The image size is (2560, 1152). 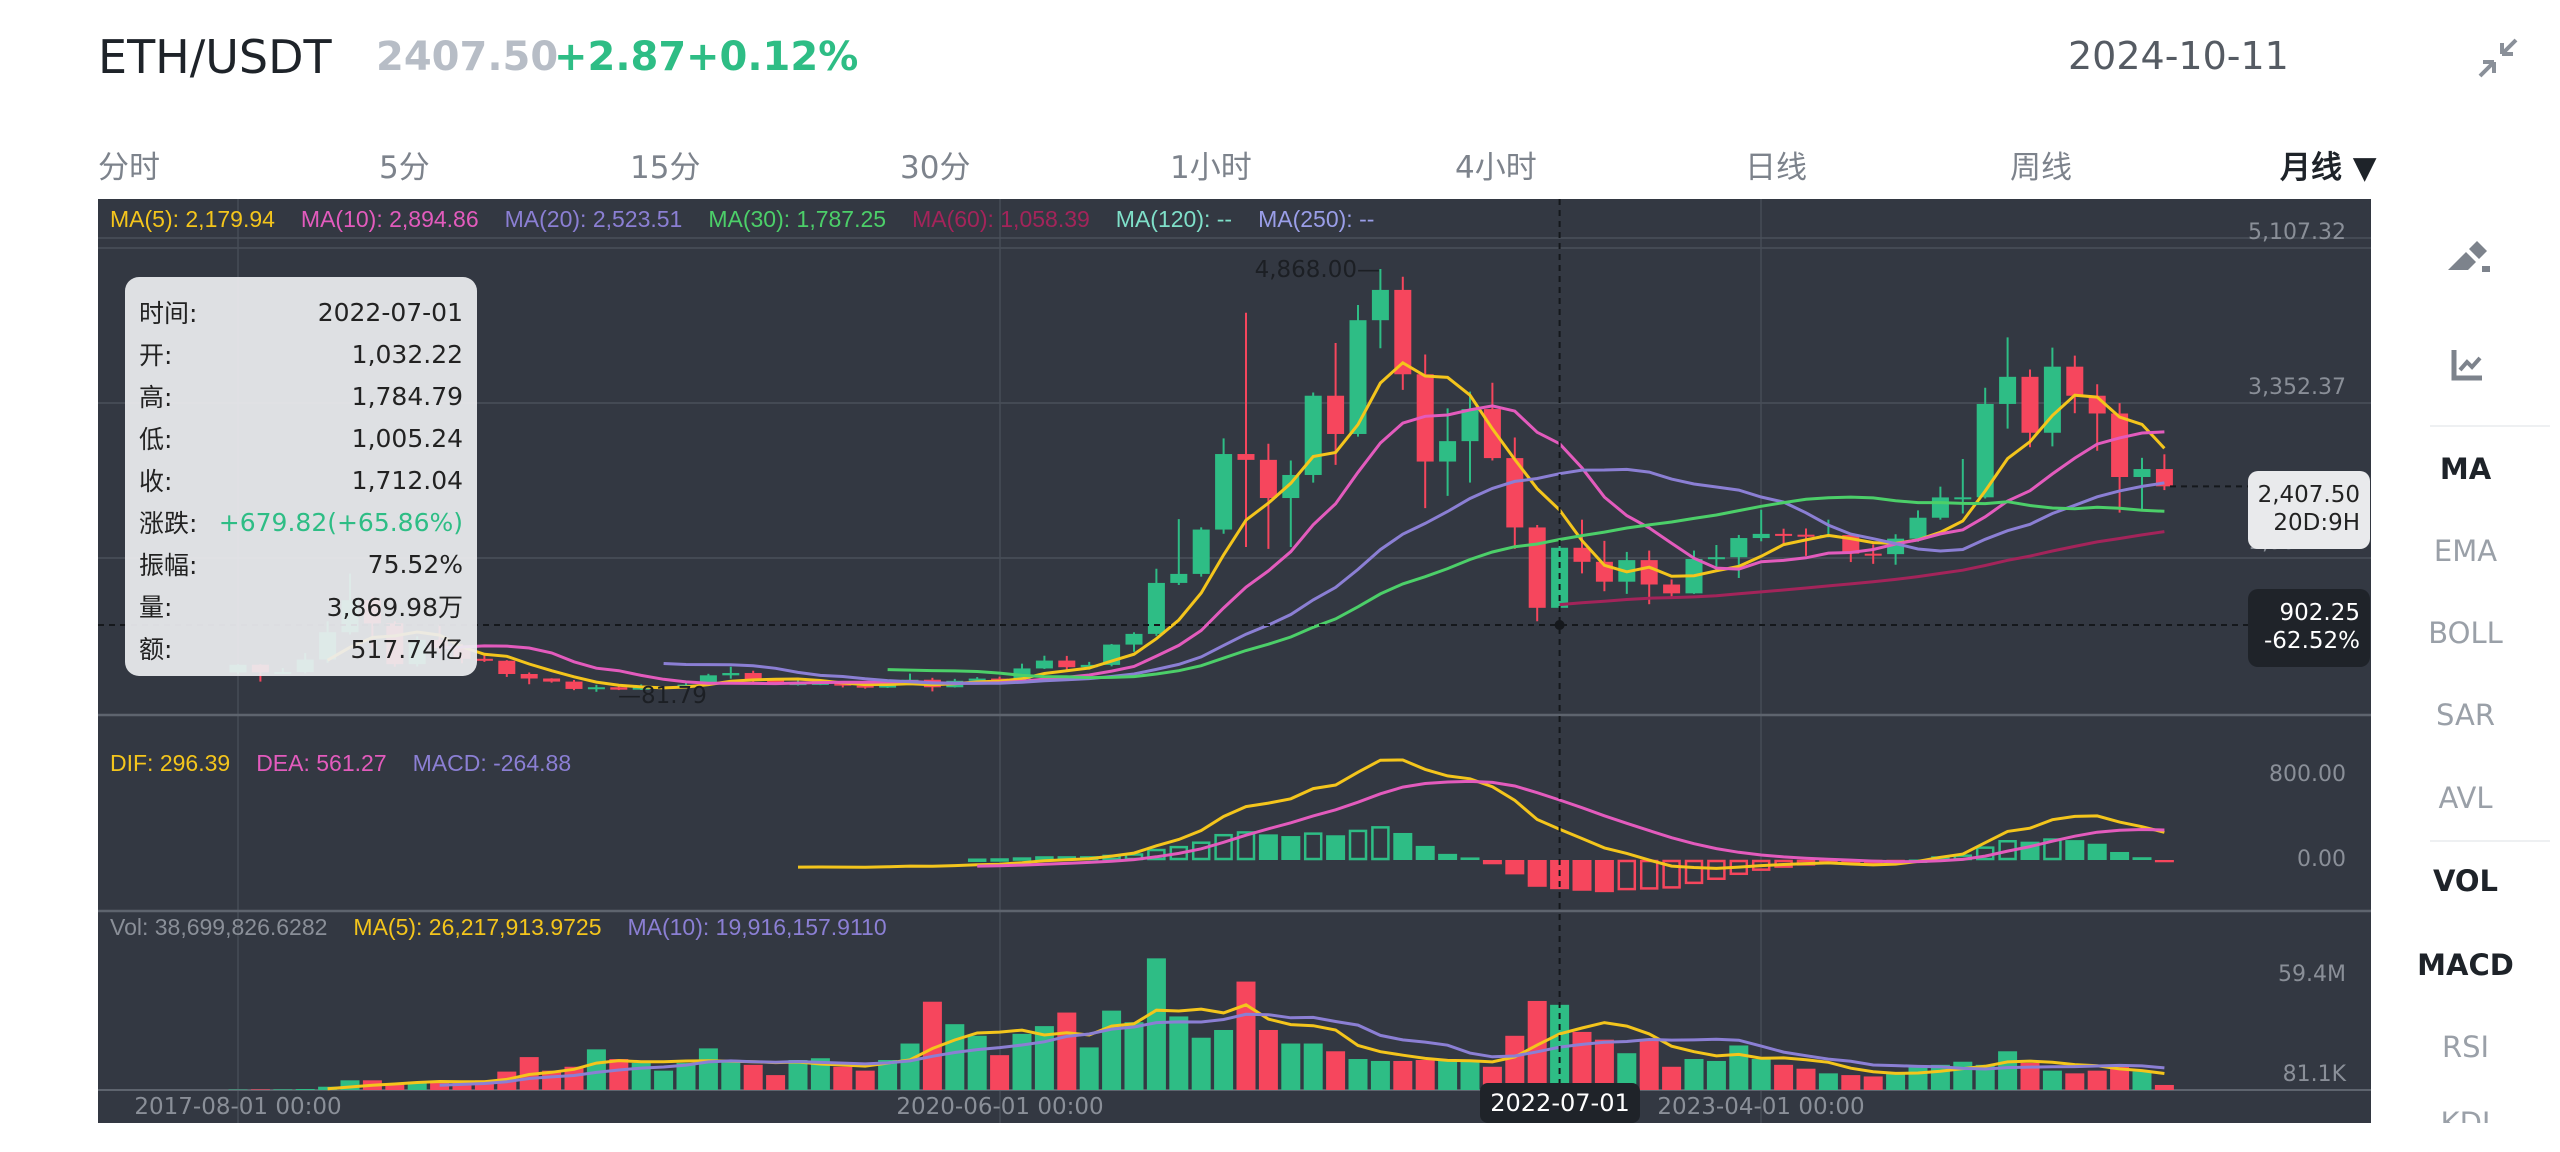 What do you see at coordinates (238, 1107) in the screenshot?
I see `x-axis-label: 2017-08-01 00:00` at bounding box center [238, 1107].